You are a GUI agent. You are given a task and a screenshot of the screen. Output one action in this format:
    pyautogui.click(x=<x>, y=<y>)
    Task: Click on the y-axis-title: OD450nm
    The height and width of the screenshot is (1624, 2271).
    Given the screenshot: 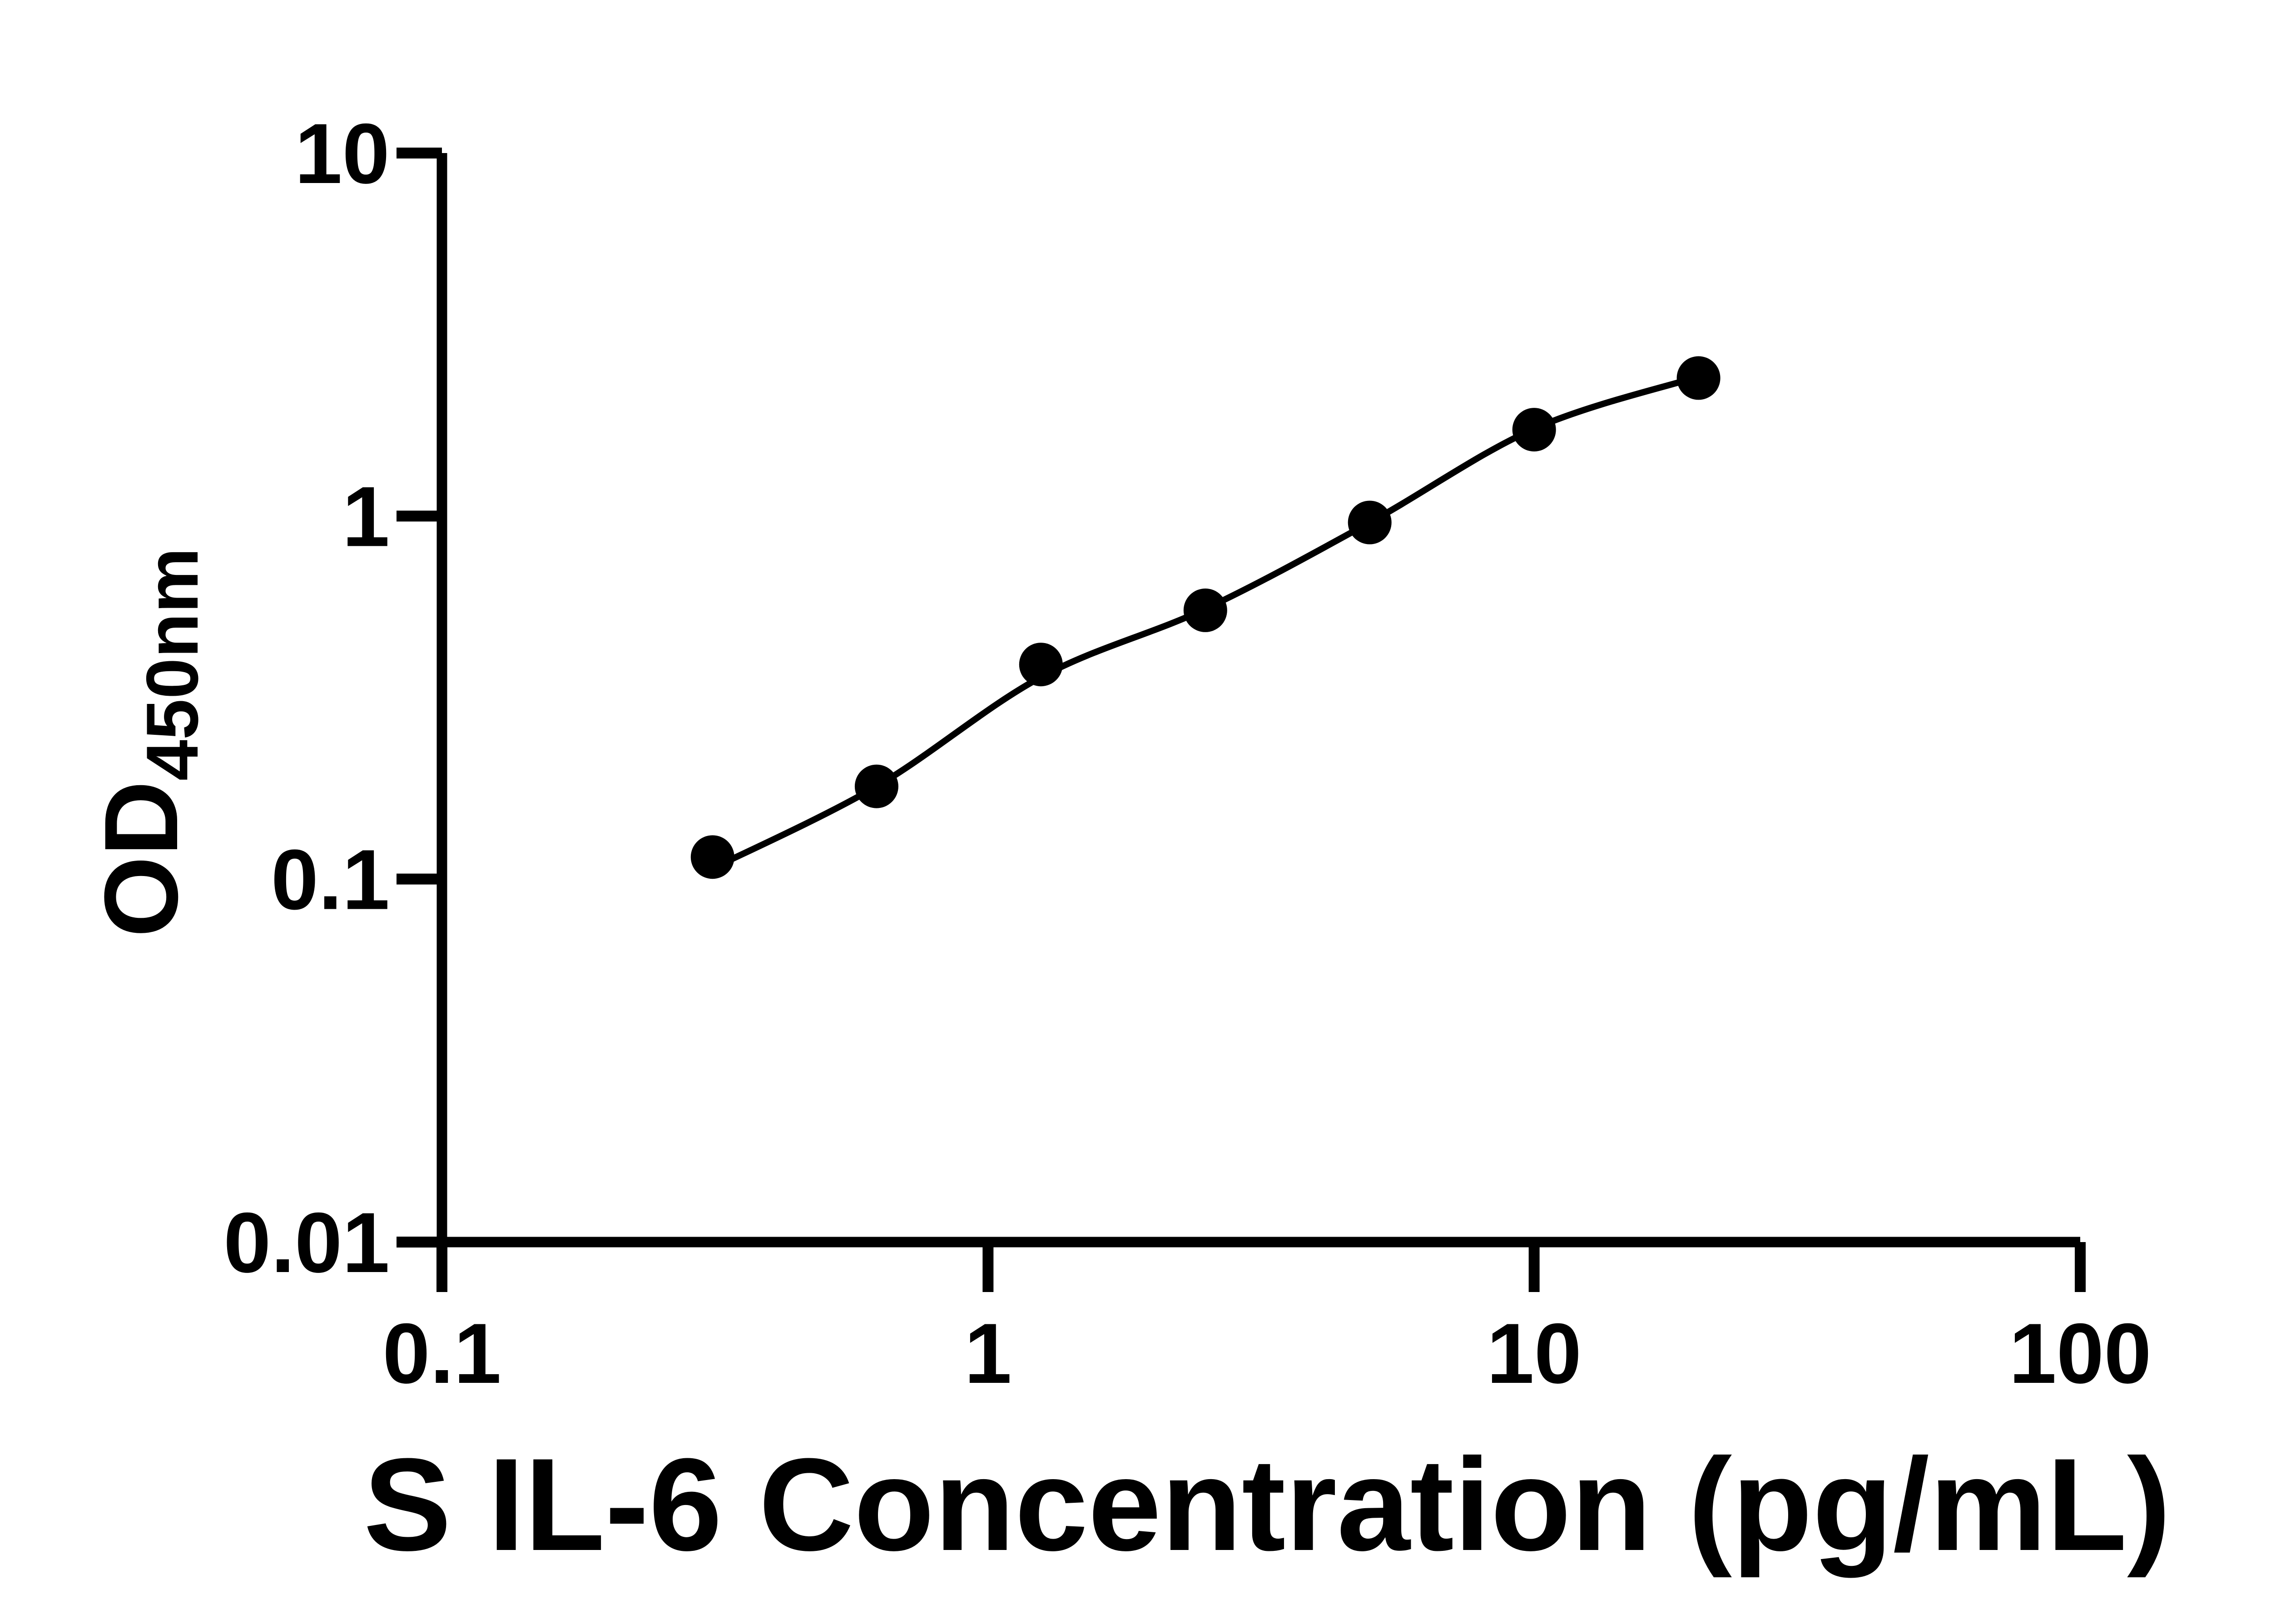 What is the action you would take?
    pyautogui.click(x=148, y=742)
    